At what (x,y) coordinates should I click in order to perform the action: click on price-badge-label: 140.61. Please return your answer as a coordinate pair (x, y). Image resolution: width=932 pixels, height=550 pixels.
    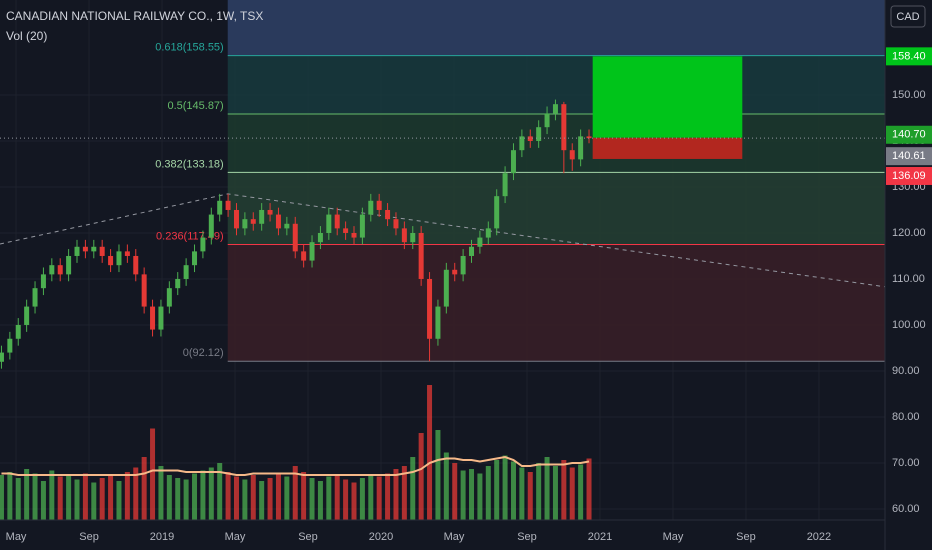
    Looking at the image, I should click on (909, 156).